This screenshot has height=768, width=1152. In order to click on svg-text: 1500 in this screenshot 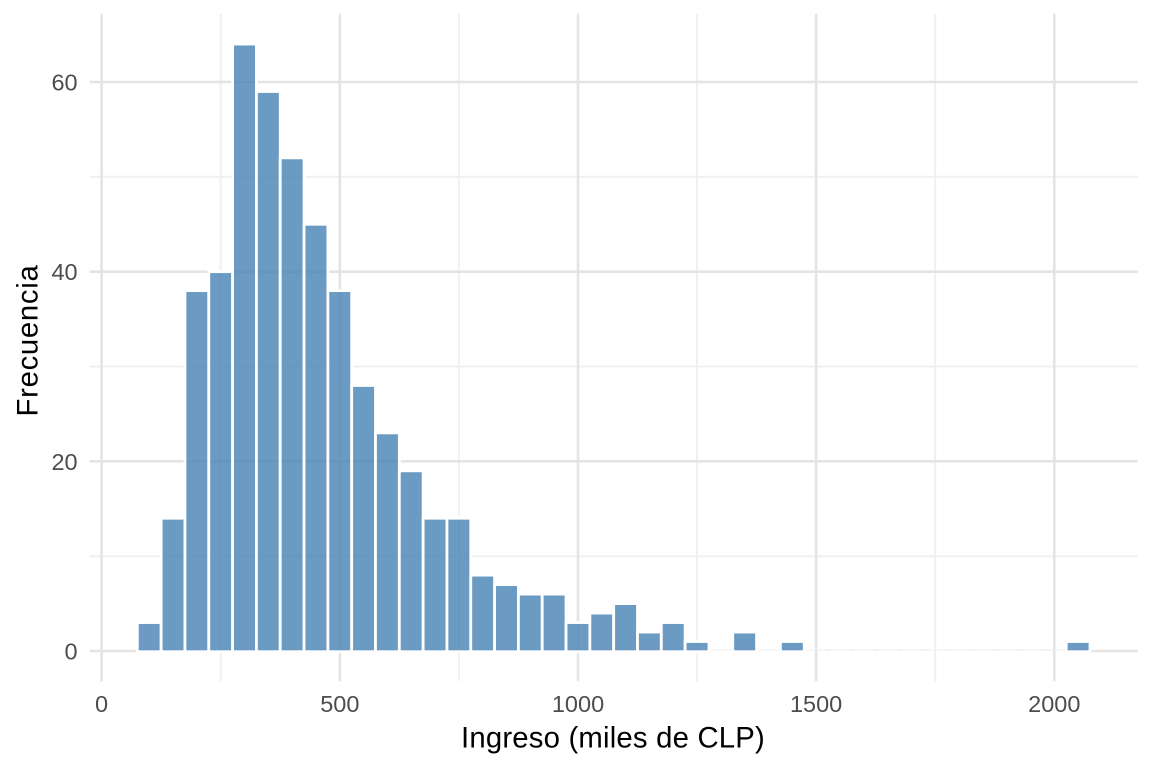, I will do `click(816, 704)`.